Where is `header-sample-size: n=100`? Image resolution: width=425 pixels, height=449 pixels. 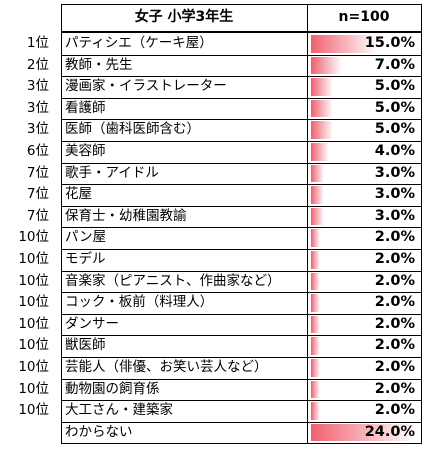 header-sample-size: n=100 is located at coordinates (364, 17).